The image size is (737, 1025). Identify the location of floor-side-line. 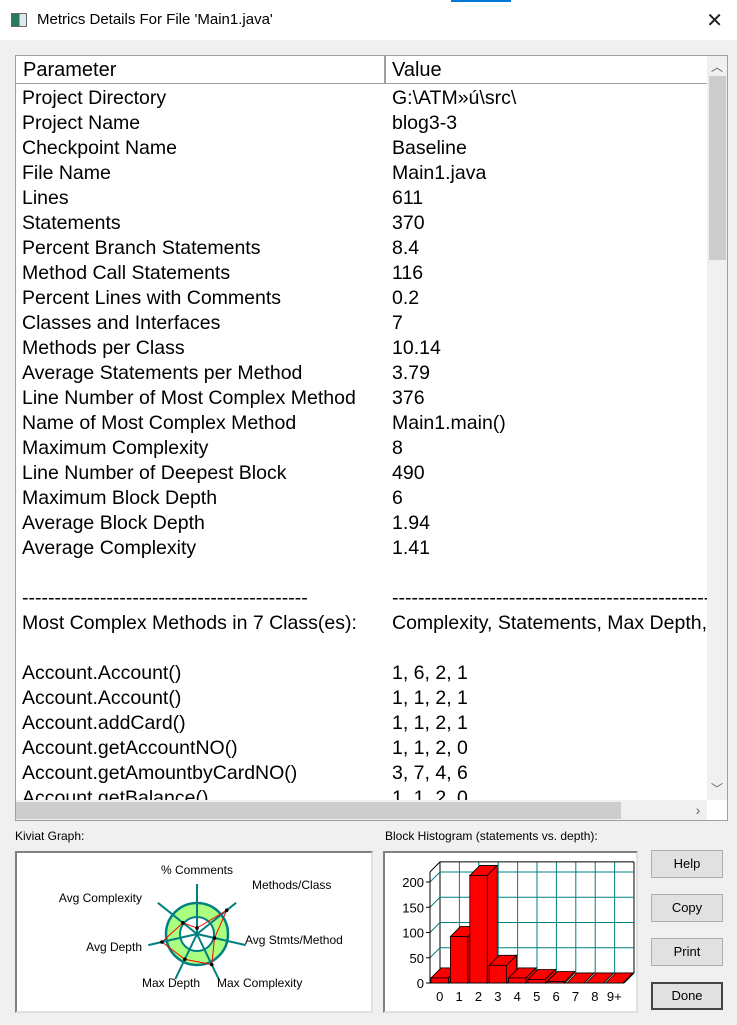
(629, 978).